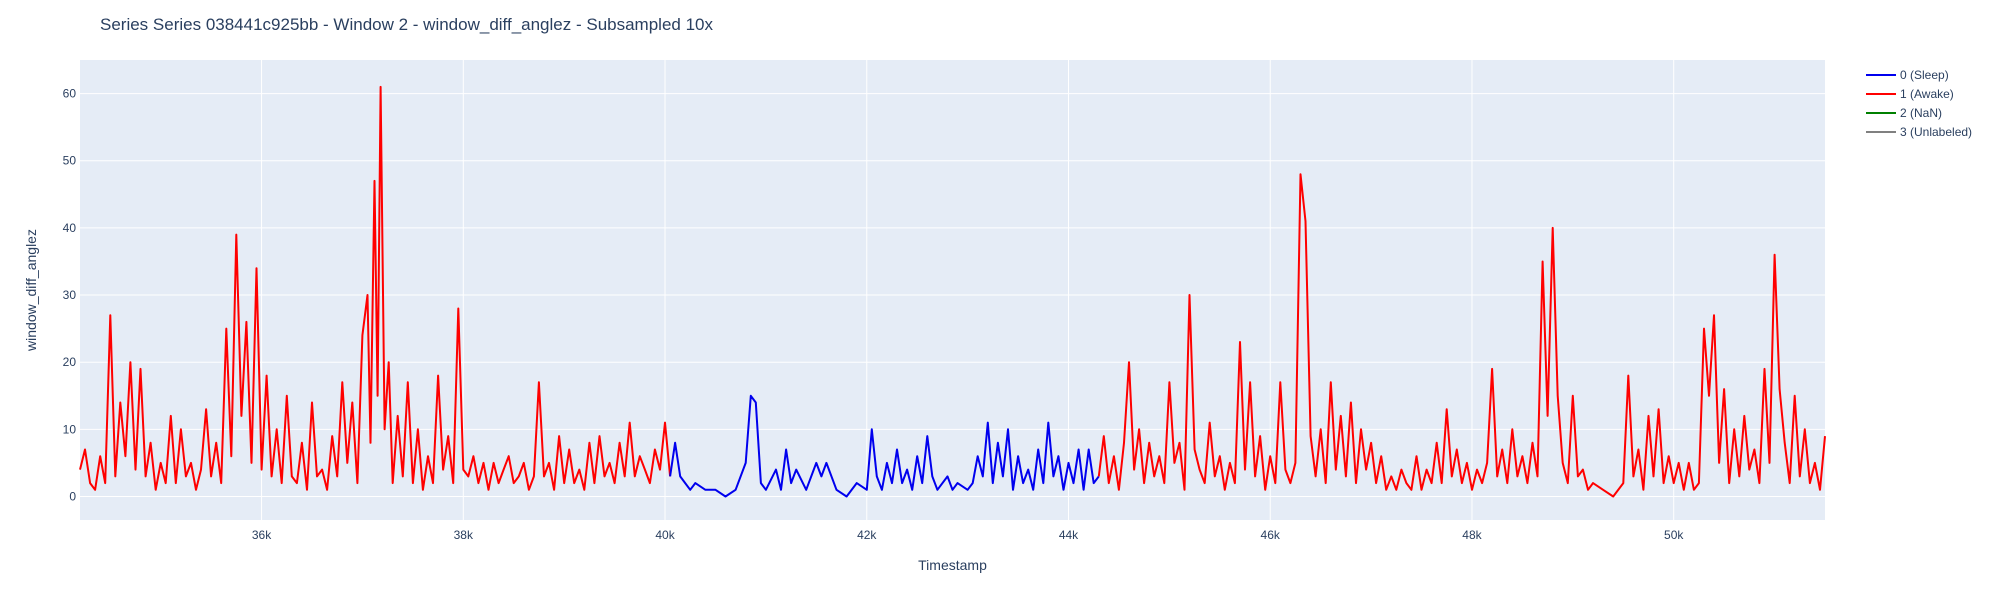 This screenshot has width=2000, height=600. What do you see at coordinates (70, 228) in the screenshot?
I see `y-tick-label: 40` at bounding box center [70, 228].